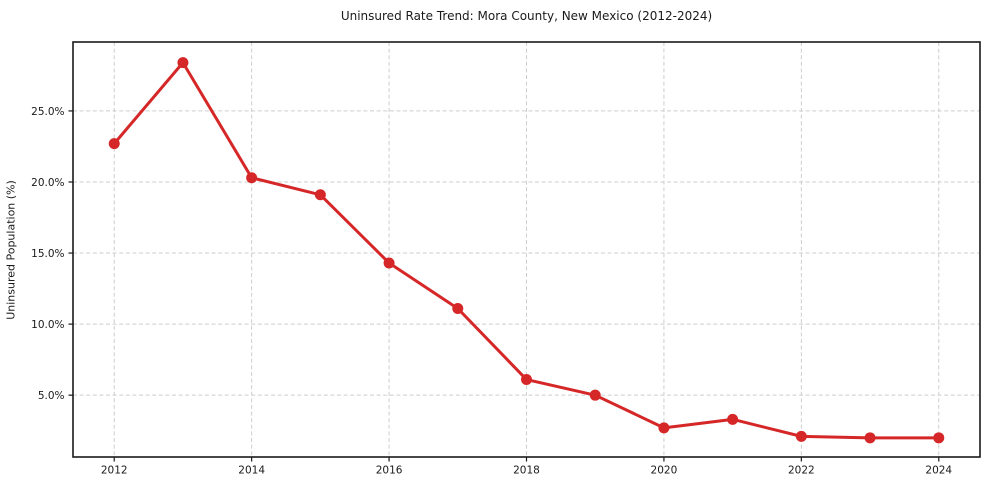  What do you see at coordinates (526, 471) in the screenshot?
I see `x-tick-label: 2018` at bounding box center [526, 471].